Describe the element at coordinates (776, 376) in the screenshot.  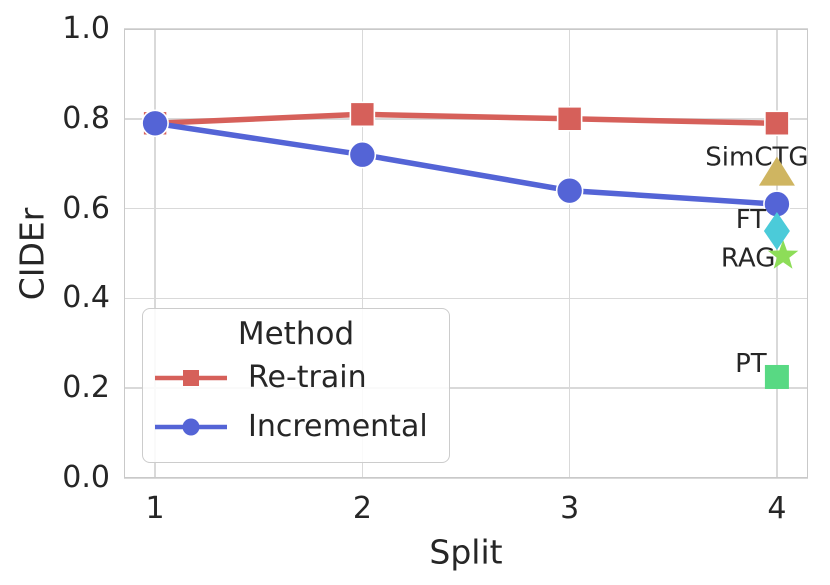
I see `annotation-marker-pt` at that location.